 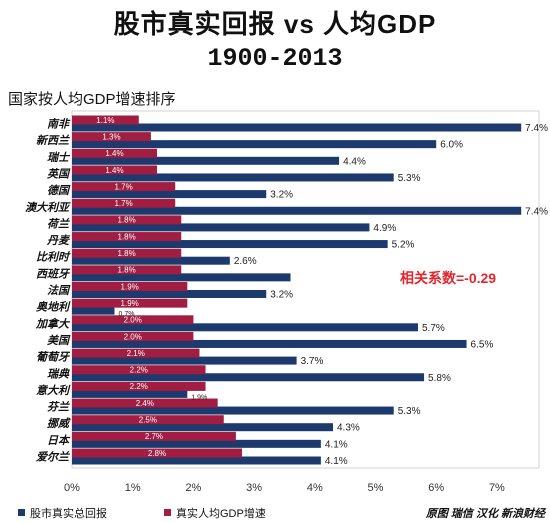 I want to click on data-label-stock: 6.5%, so click(x=482, y=344).